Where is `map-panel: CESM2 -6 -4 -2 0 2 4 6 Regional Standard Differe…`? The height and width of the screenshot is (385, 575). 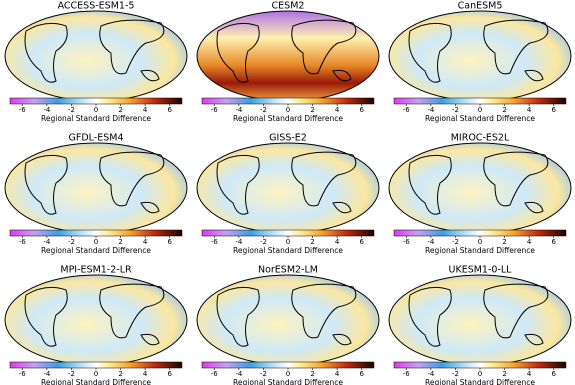
map-panel: CESM2 -6 -4 -2 0 2 4 6 Regional Standard Differe… is located at coordinates (288, 62).